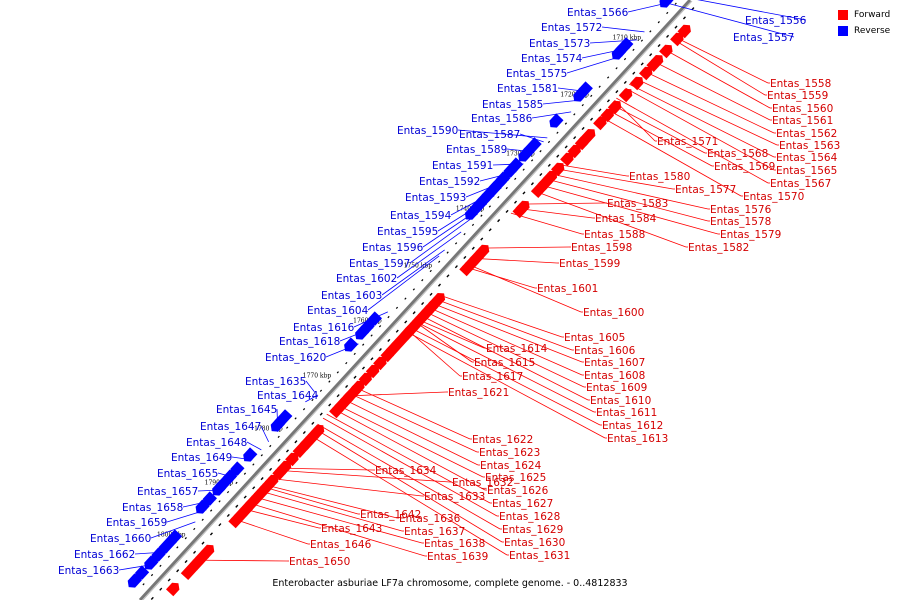 This screenshot has width=900, height=600. What do you see at coordinates (539, 556) in the screenshot?
I see `forward-gene-label: Entas_1631` at bounding box center [539, 556].